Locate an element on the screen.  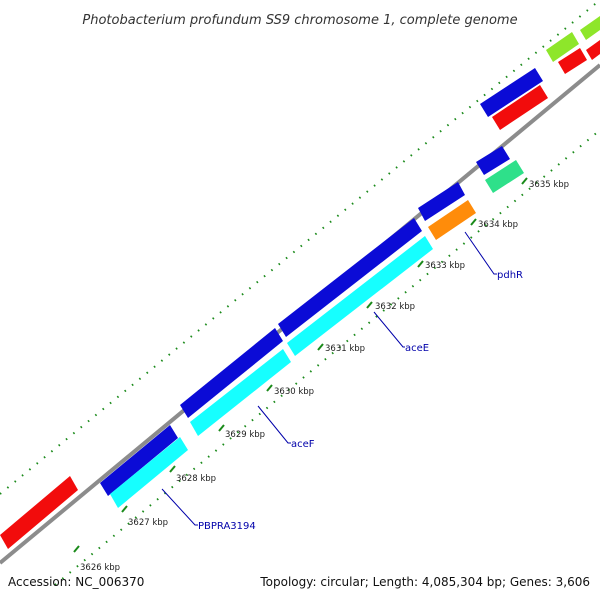
accession-label: Accession: NC_006370 is located at coordinates (76, 582).